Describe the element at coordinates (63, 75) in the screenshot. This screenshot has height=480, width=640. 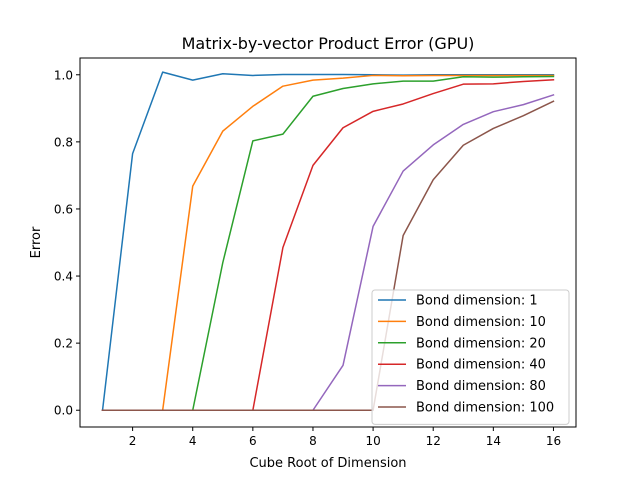
I see `y-tick-label: 1.0` at that location.